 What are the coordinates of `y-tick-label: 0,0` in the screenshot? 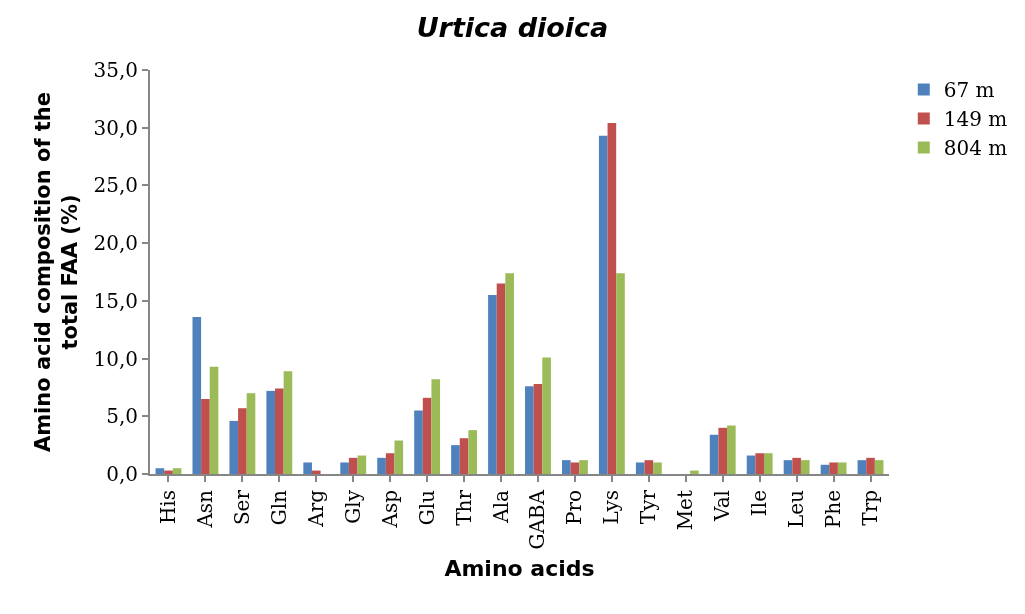 It's located at (122, 474).